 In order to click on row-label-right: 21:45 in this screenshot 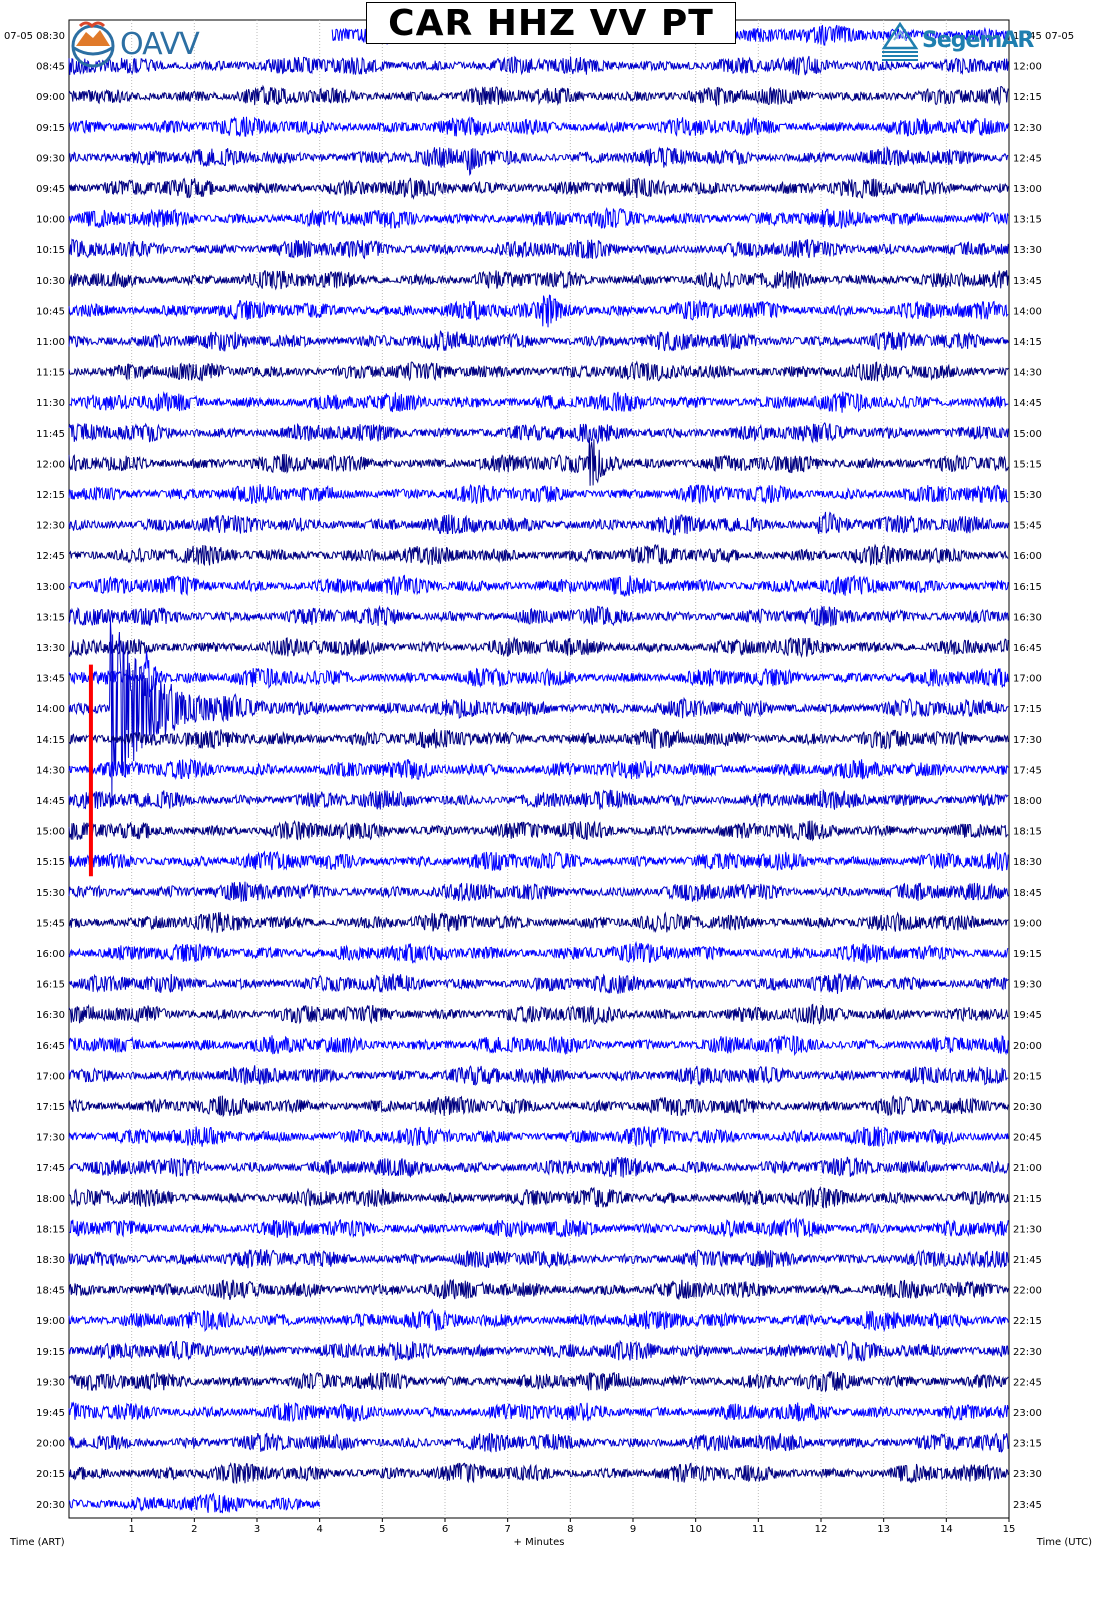, I will do `click(1027, 1260)`.